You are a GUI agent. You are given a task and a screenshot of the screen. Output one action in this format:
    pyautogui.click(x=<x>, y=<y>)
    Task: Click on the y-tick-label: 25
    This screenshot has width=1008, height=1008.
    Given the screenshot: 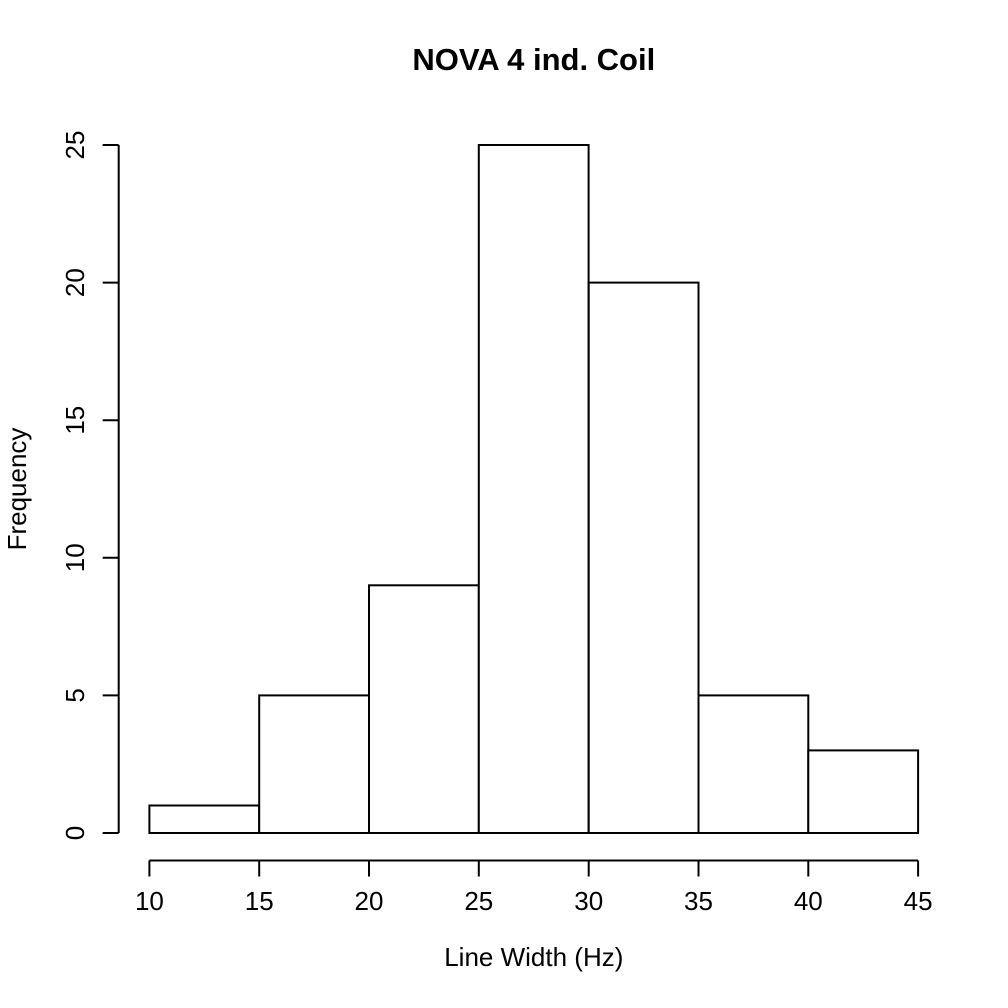 What is the action you would take?
    pyautogui.click(x=75, y=145)
    